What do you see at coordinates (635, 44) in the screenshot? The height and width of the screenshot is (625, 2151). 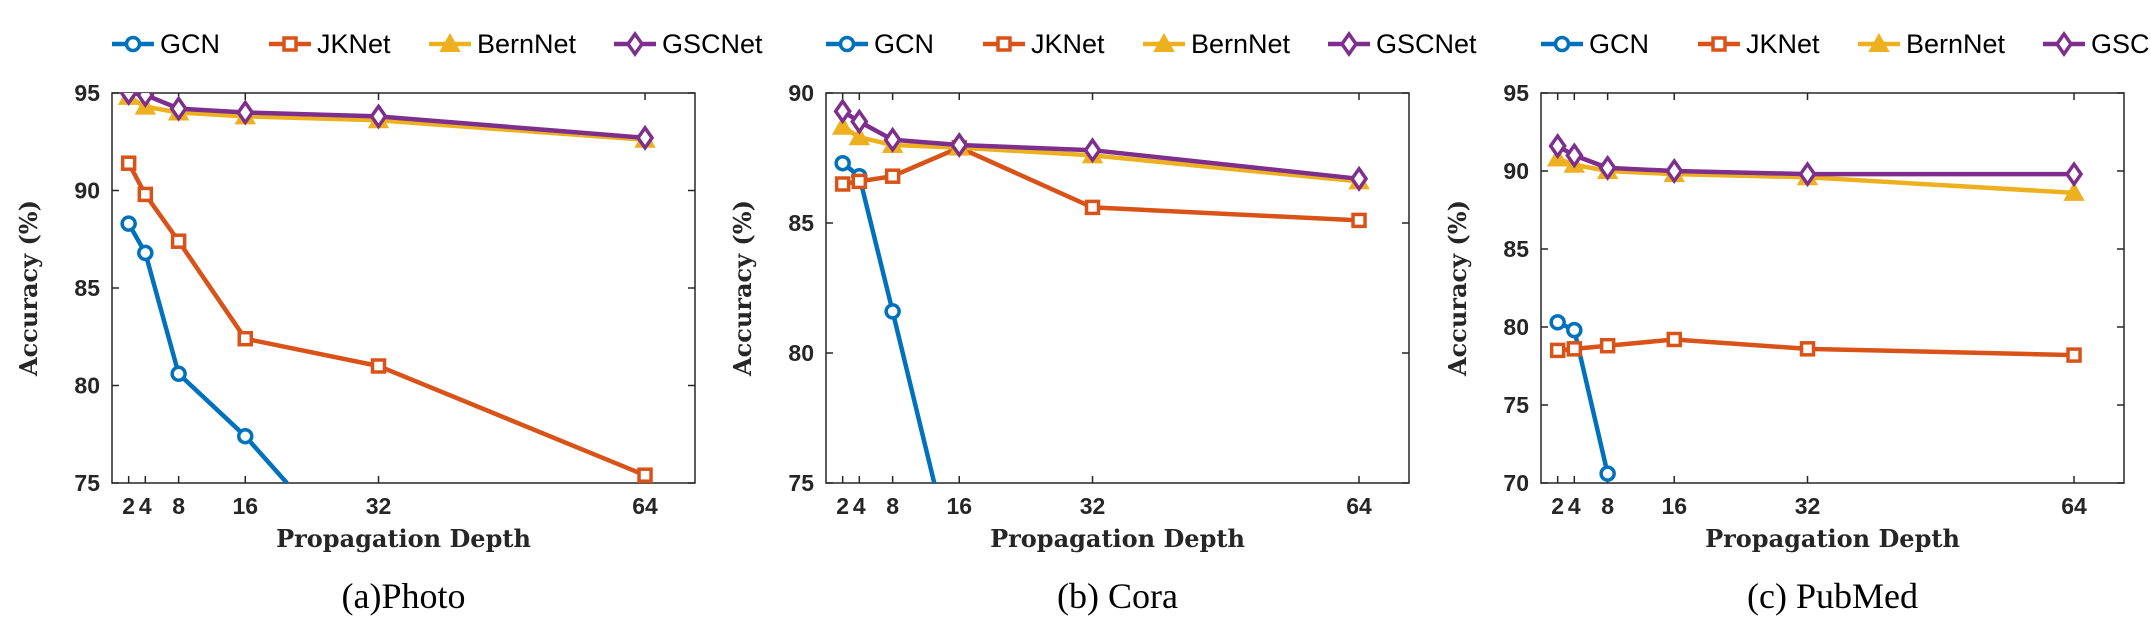 I see `legend-marker-gscnet` at bounding box center [635, 44].